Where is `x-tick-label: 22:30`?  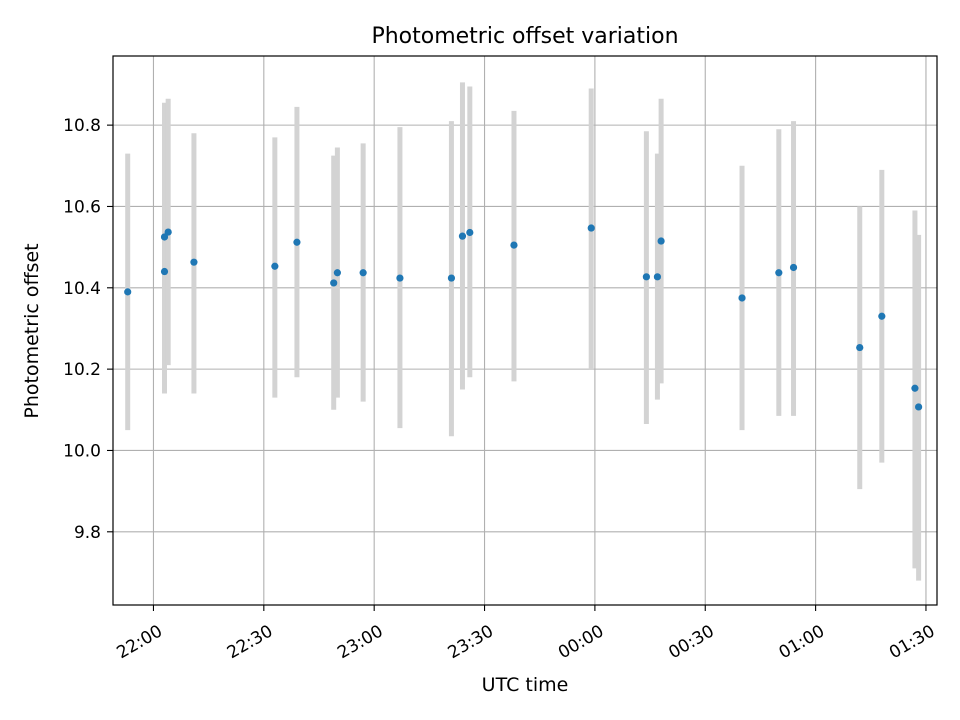
x-tick-label: 22:30 is located at coordinates (250, 642).